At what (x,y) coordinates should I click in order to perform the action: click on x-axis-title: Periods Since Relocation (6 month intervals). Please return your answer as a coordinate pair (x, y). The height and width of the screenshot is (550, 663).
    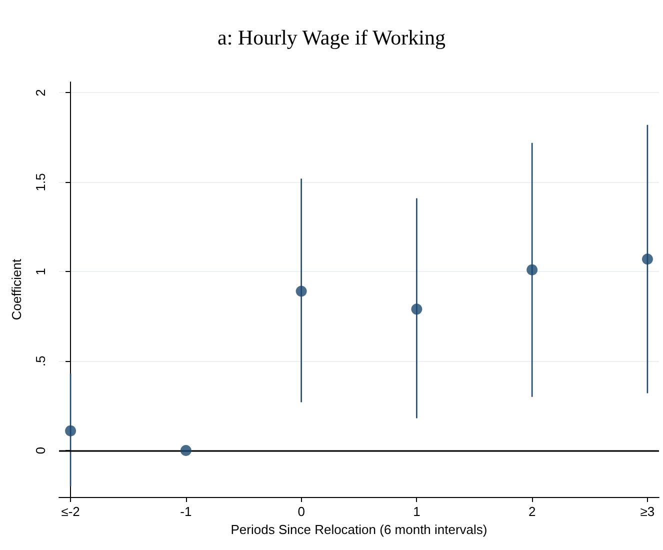
    Looking at the image, I should click on (359, 529).